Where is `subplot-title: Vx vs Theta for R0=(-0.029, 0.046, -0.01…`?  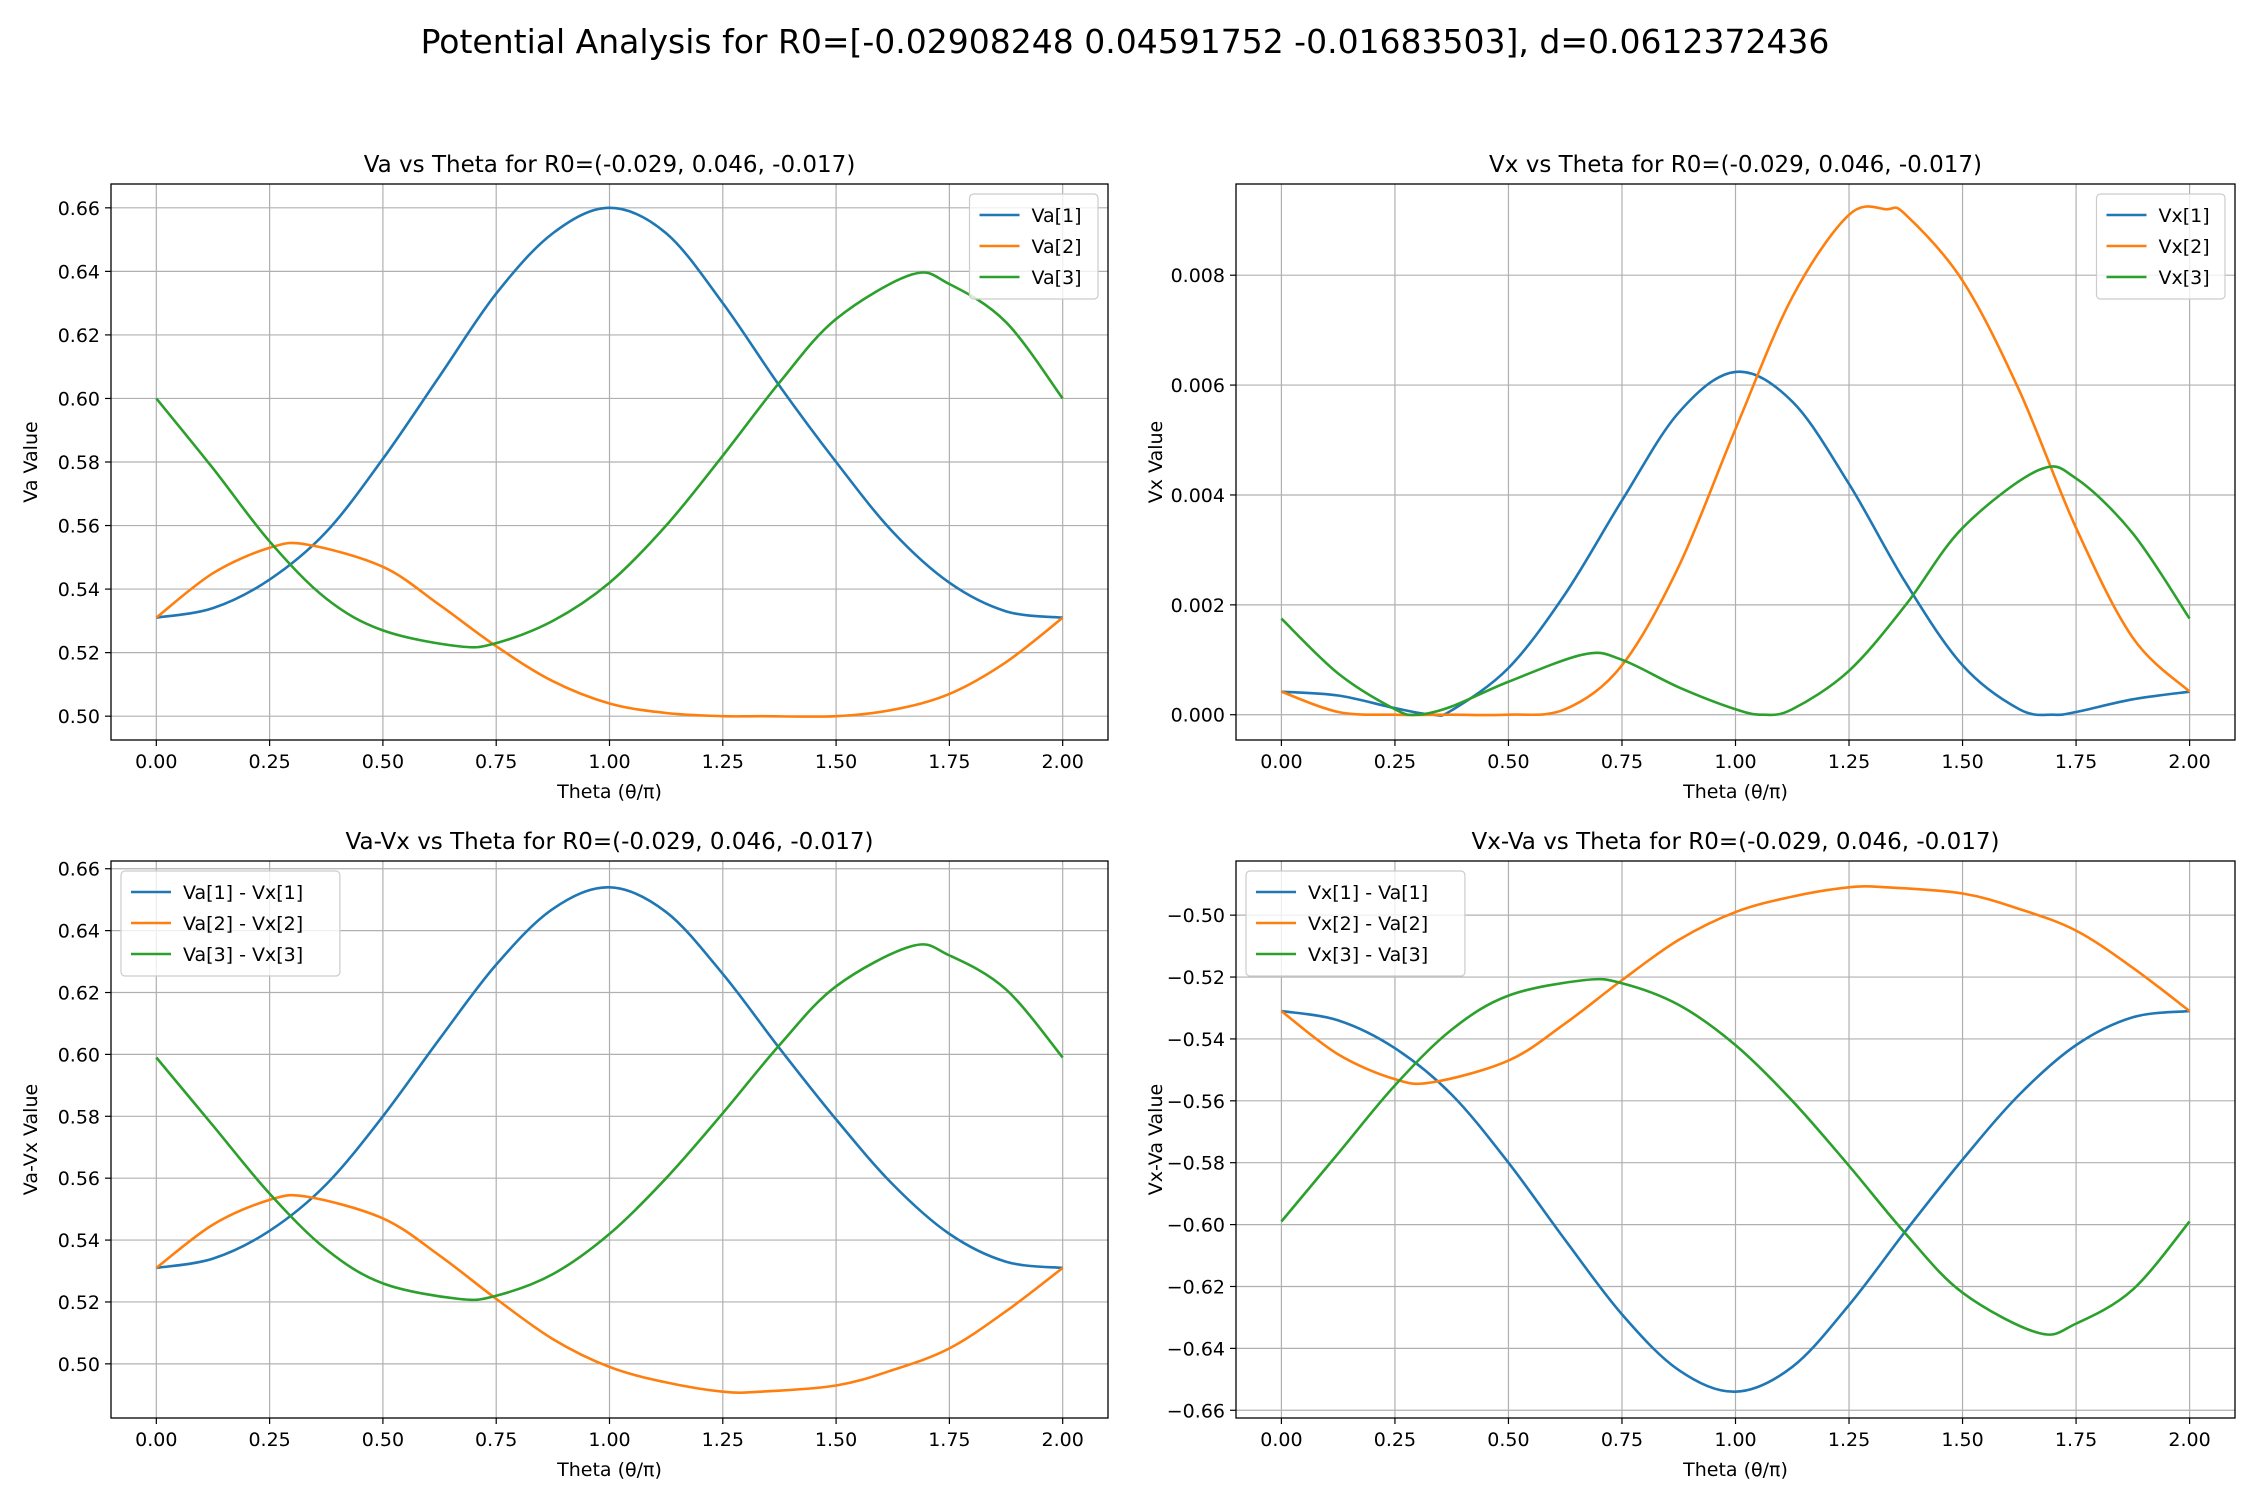 subplot-title: Vx vs Theta for R0=(-0.029, 0.046, -0.01… is located at coordinates (1735, 165).